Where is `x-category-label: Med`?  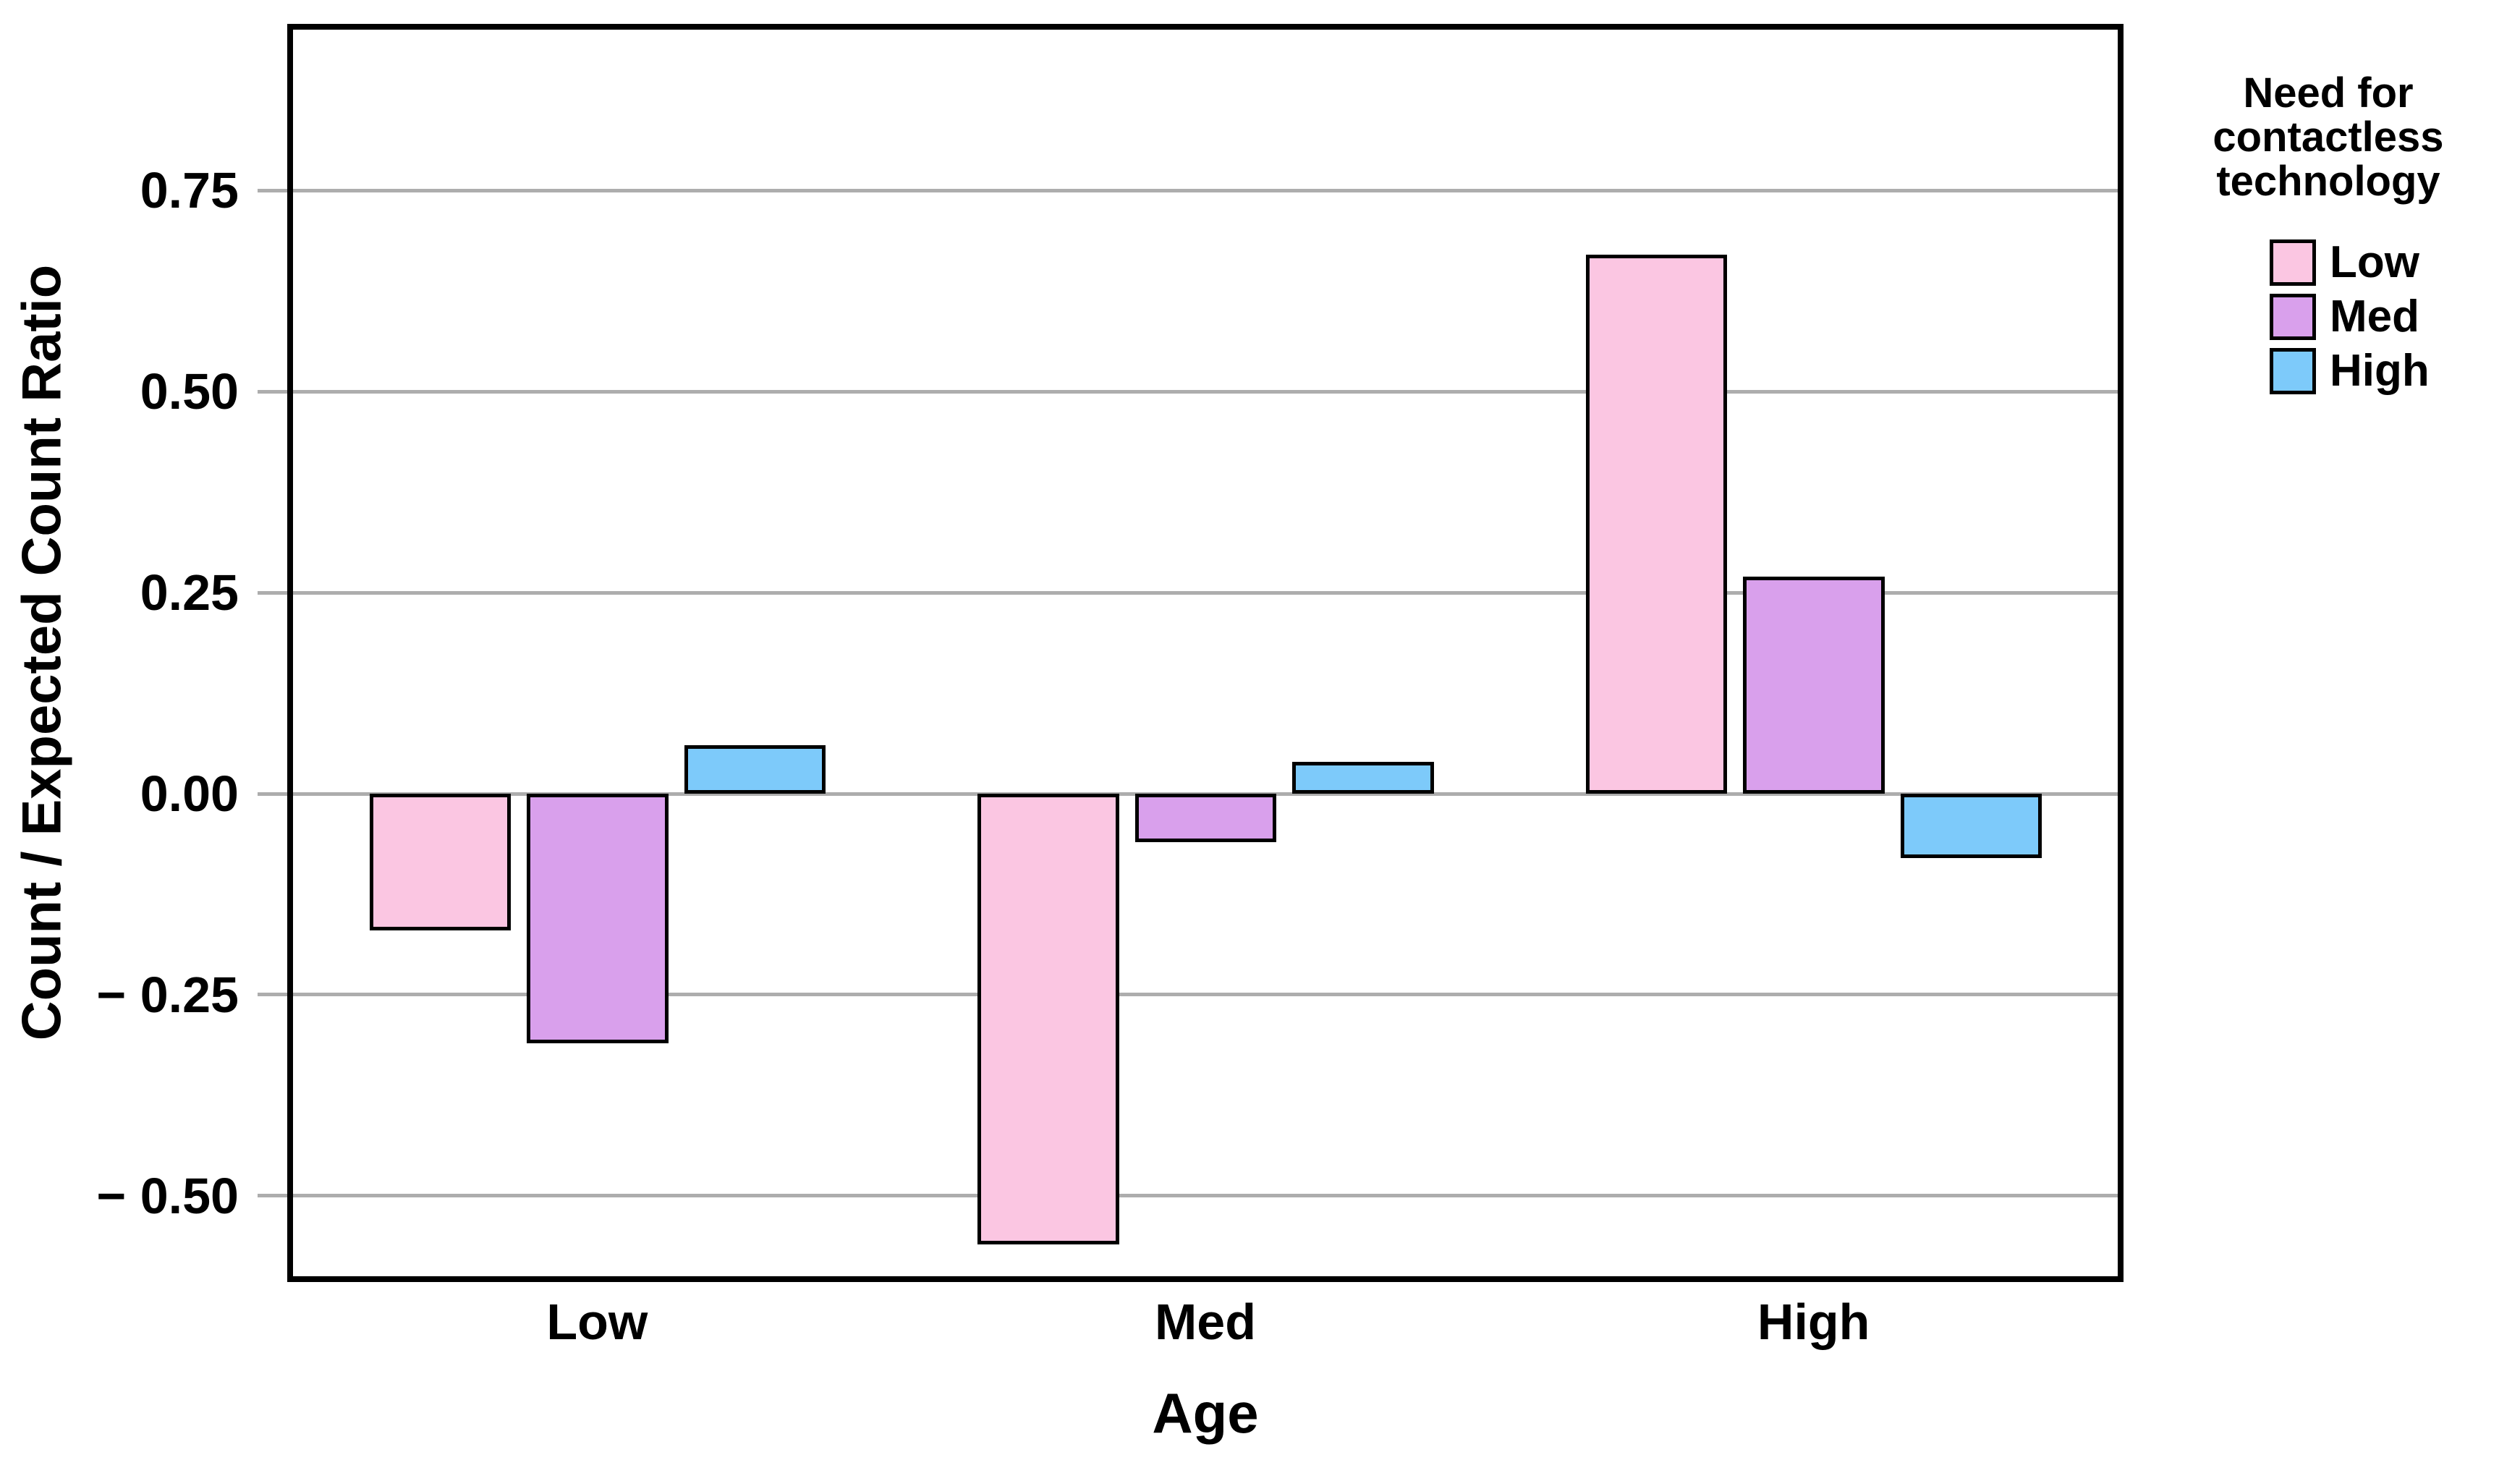 x-category-label: Med is located at coordinates (1205, 1322).